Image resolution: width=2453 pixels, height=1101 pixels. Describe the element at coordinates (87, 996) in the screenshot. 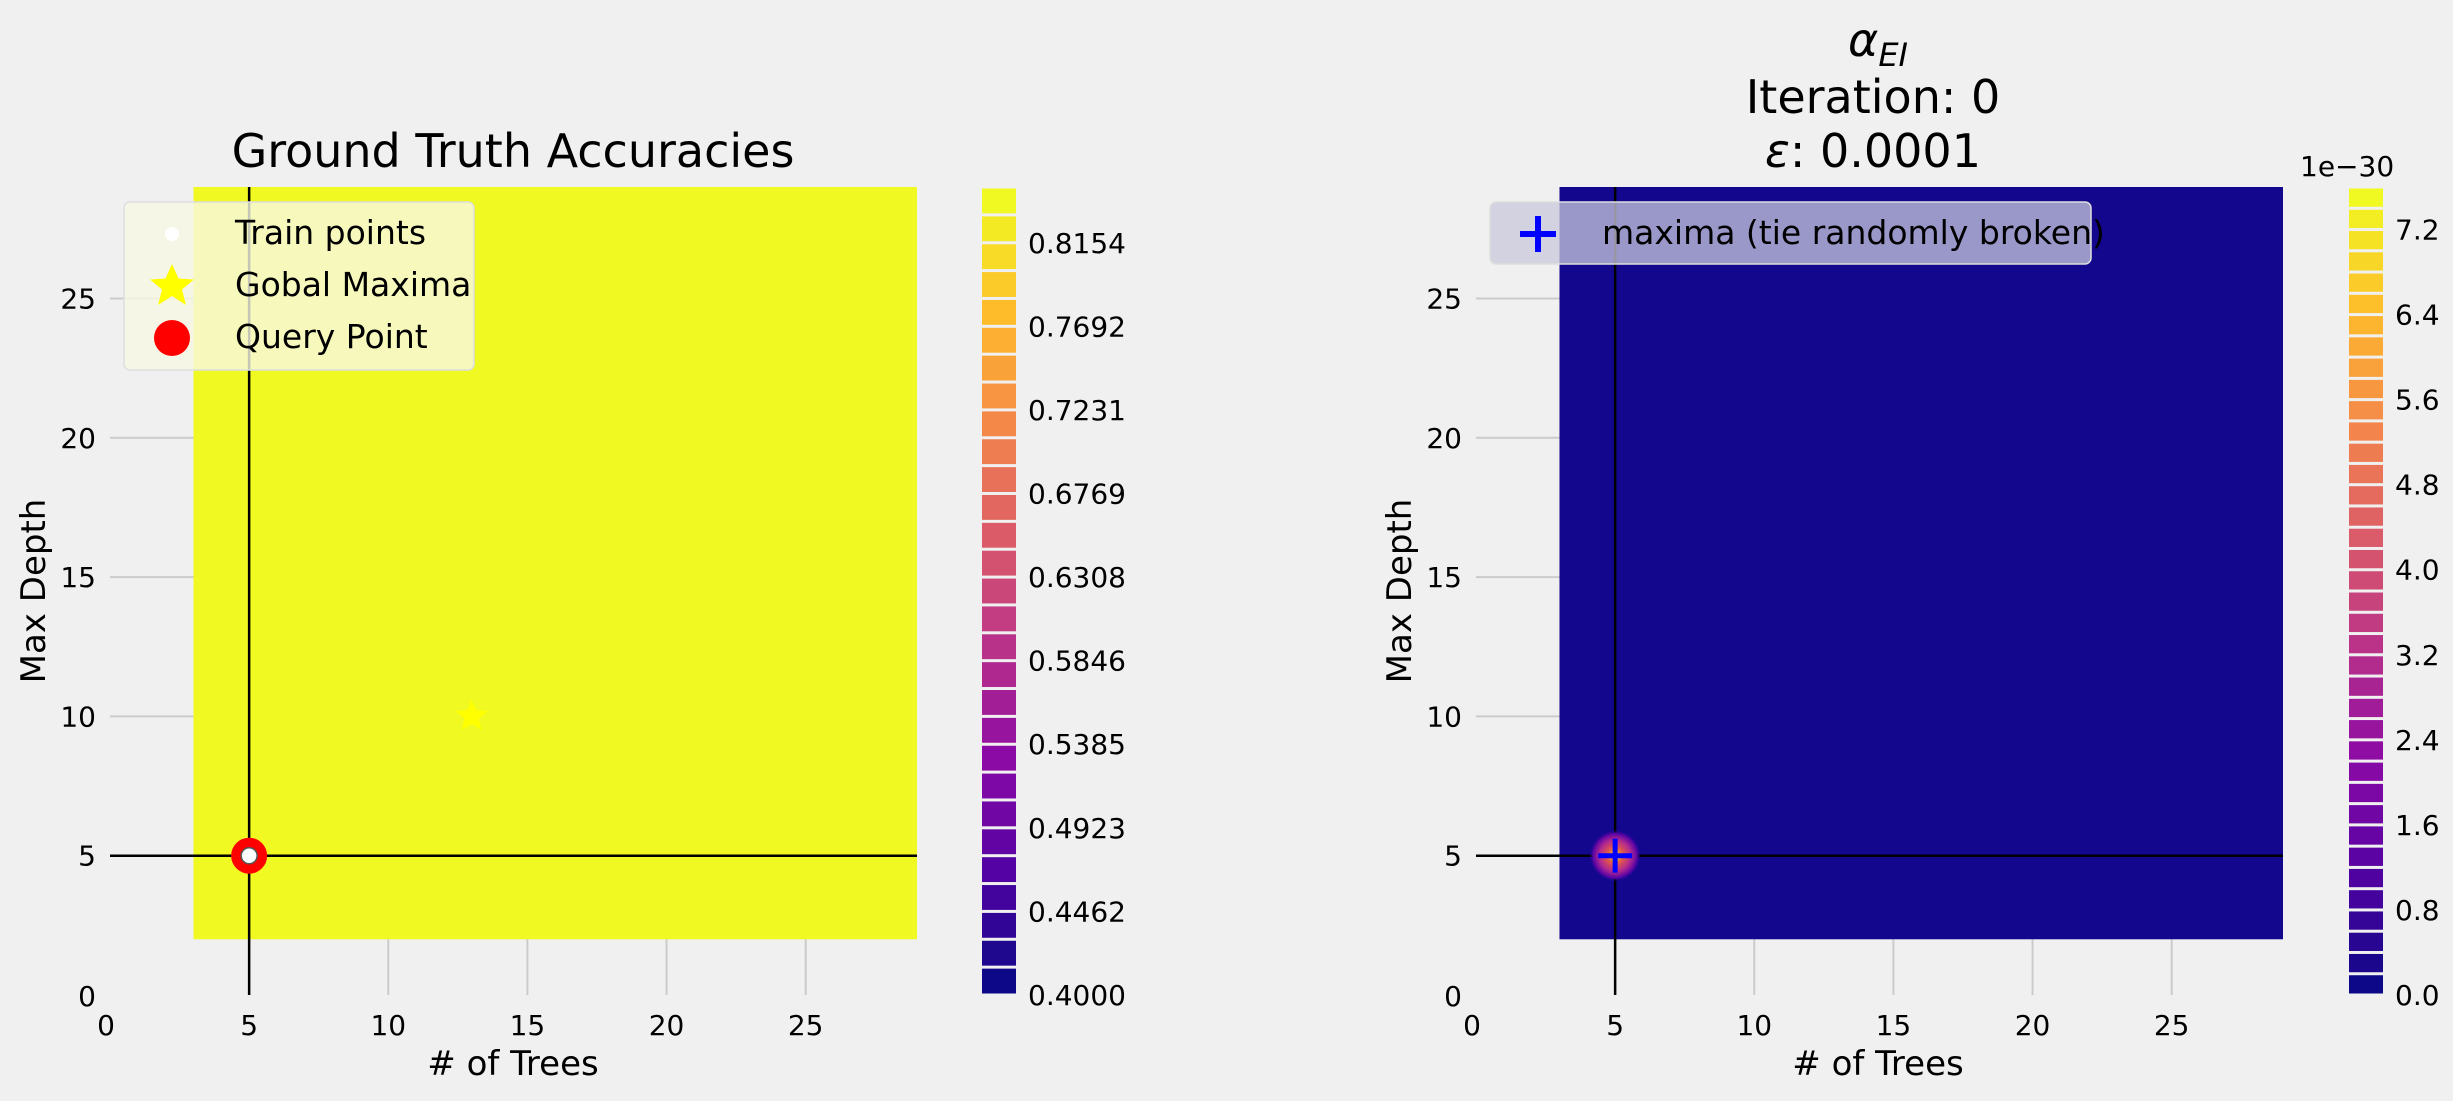

I see `origin-label: 0` at that location.